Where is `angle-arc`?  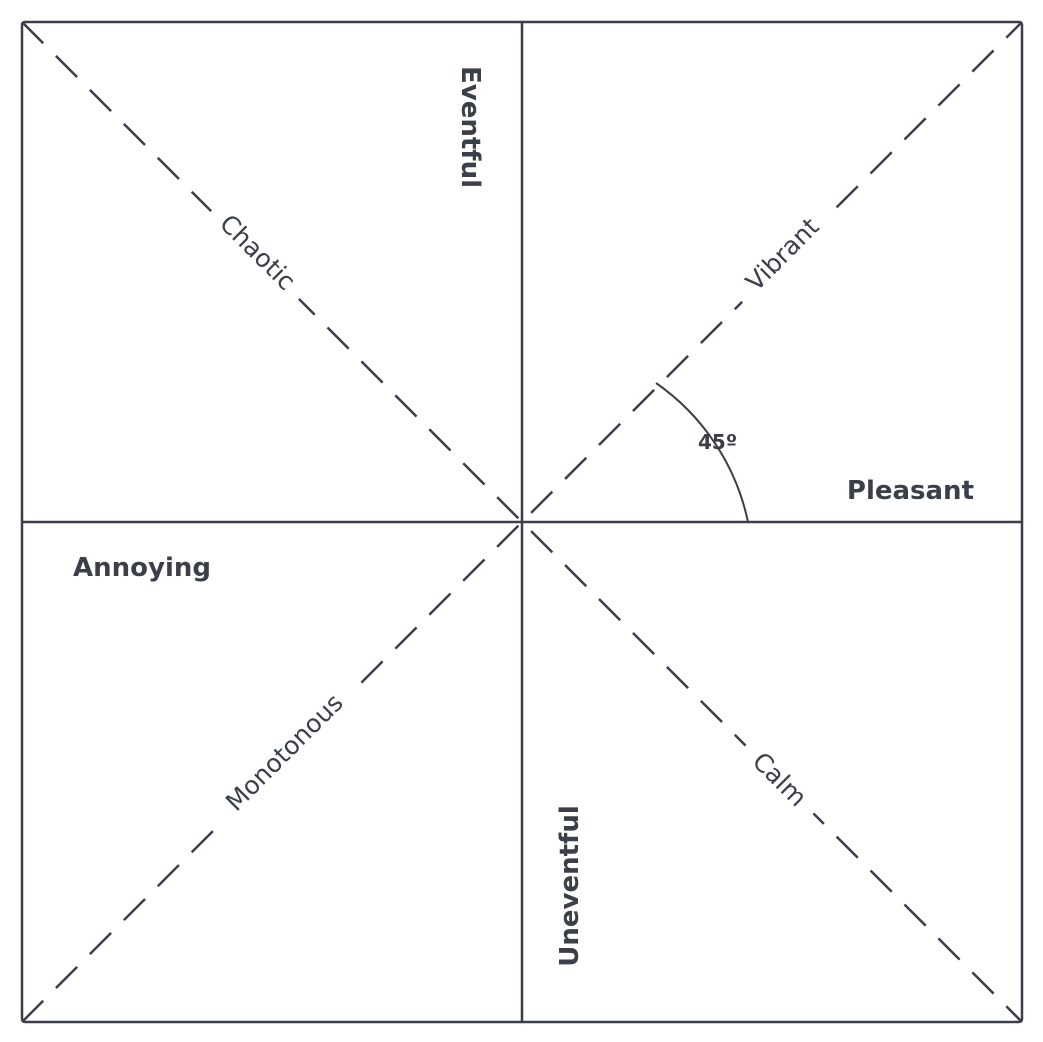
angle-arc is located at coordinates (702, 452).